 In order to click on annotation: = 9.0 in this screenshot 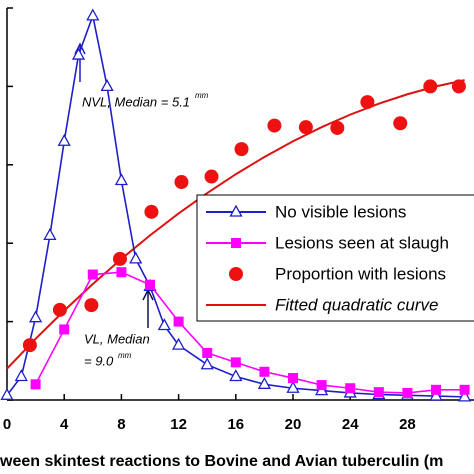, I will do `click(99, 360)`.